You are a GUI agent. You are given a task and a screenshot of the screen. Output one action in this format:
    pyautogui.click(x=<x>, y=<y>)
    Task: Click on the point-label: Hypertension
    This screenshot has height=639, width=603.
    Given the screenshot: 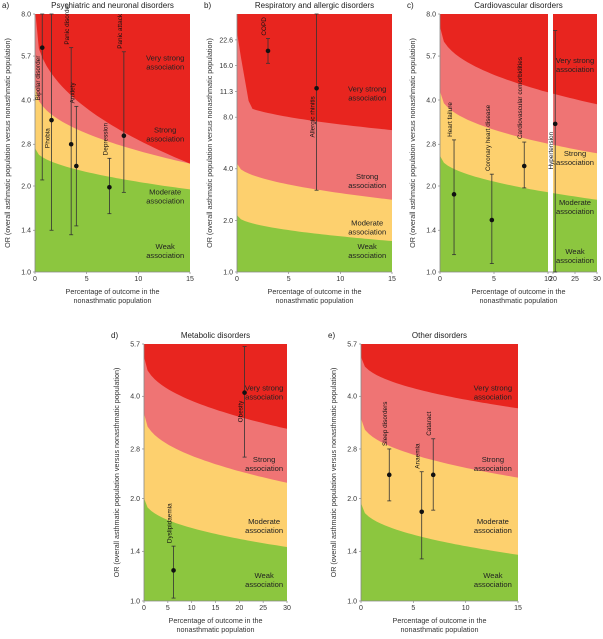 What is the action you would take?
    pyautogui.click(x=551, y=150)
    